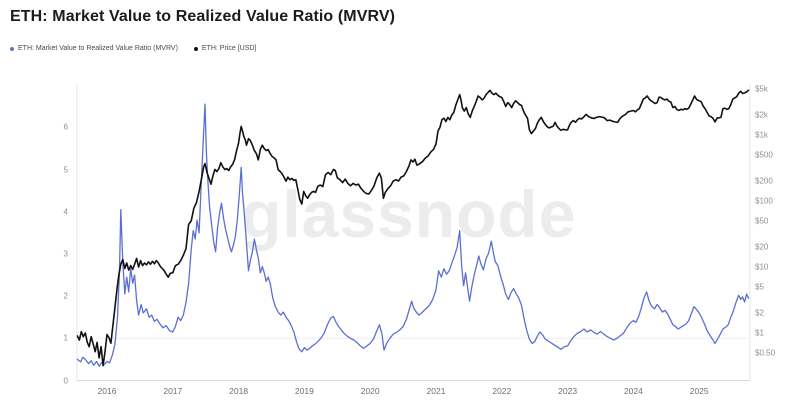  I want to click on right-tick-0.5: $0.50, so click(765, 353).